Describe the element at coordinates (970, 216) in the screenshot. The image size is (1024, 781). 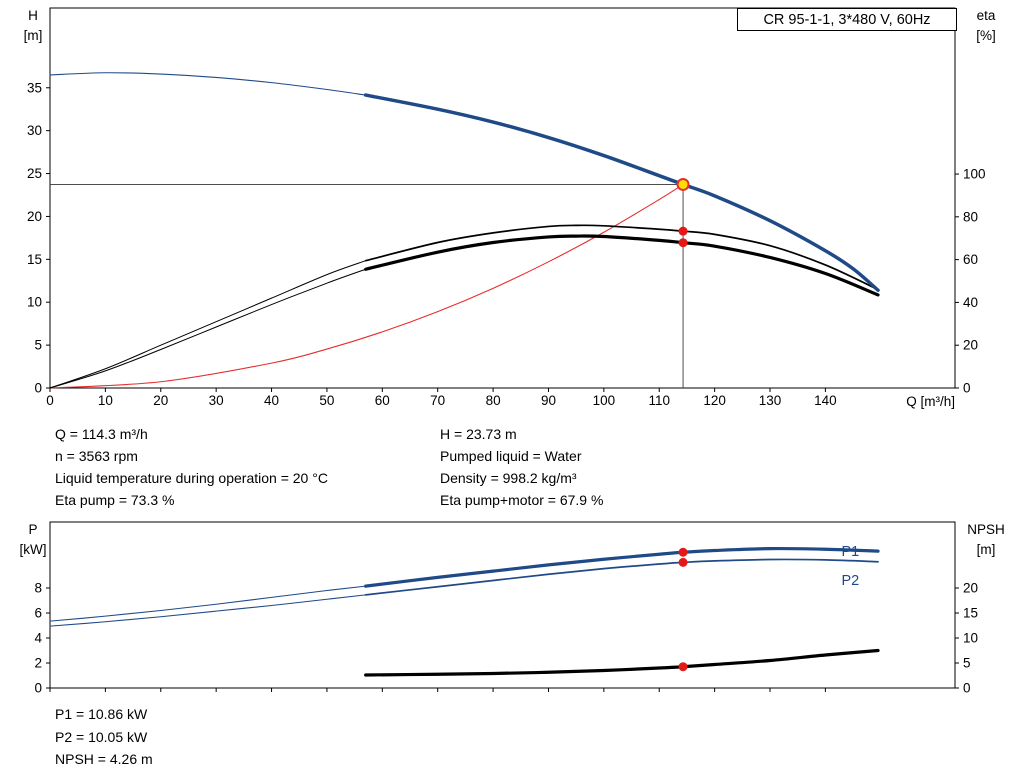
I see `y-right-tick-label: 80` at that location.